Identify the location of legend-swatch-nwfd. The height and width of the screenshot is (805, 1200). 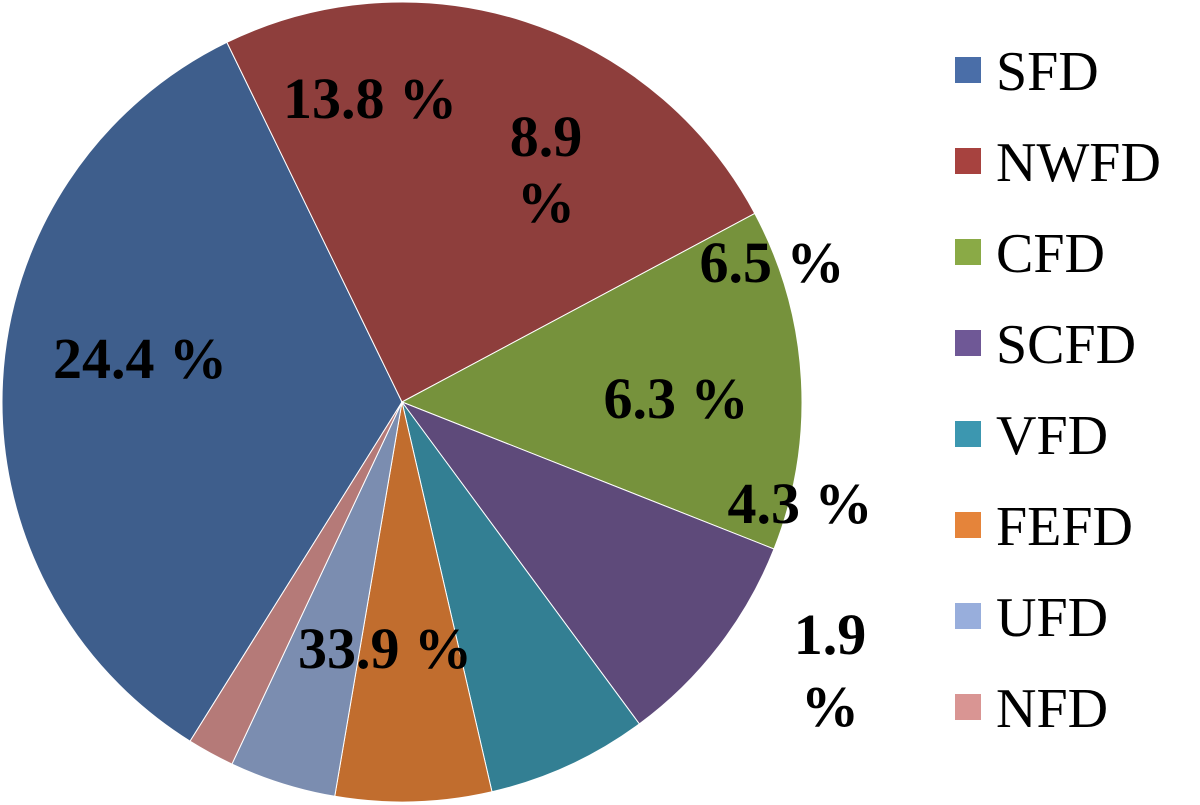
(968, 161).